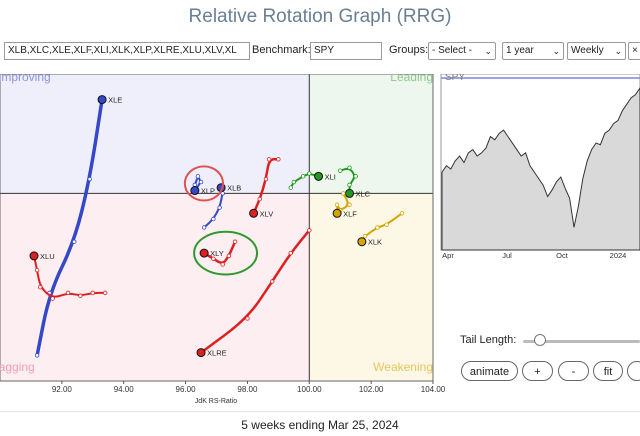 This screenshot has width=640, height=436. I want to click on period-select: 1 year ⌄, so click(533, 51).